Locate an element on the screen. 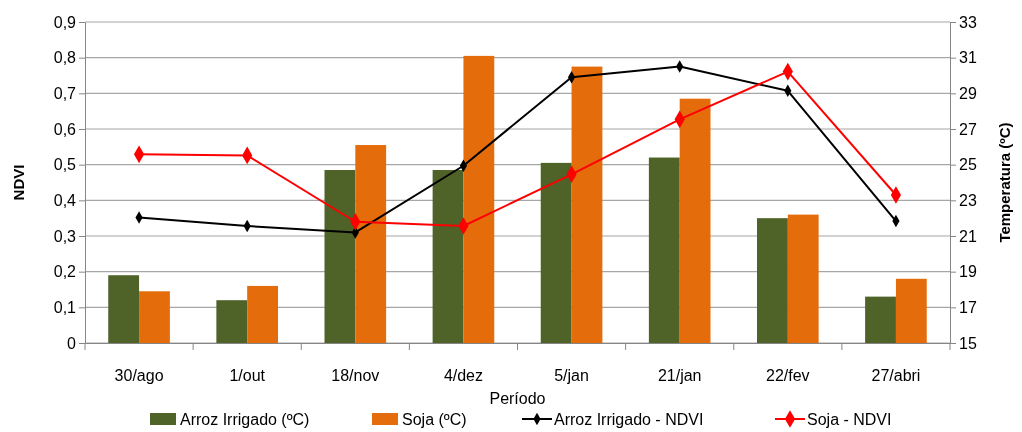 This screenshot has width=1022, height=432. y-tick-label: 0,3 is located at coordinates (65, 236).